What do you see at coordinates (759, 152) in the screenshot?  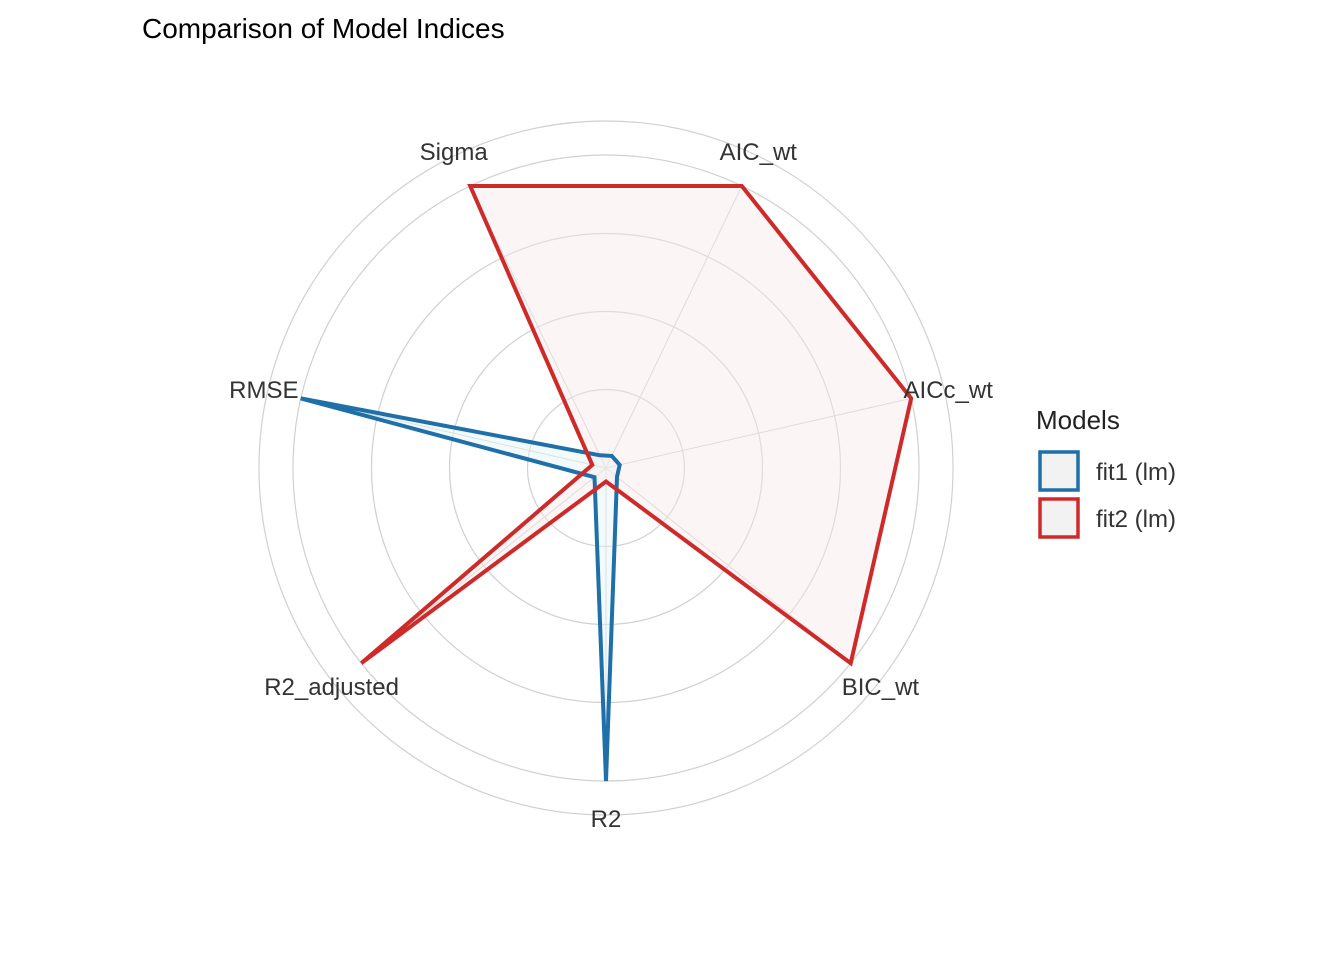 I see `axis-label: AIC_wt` at bounding box center [759, 152].